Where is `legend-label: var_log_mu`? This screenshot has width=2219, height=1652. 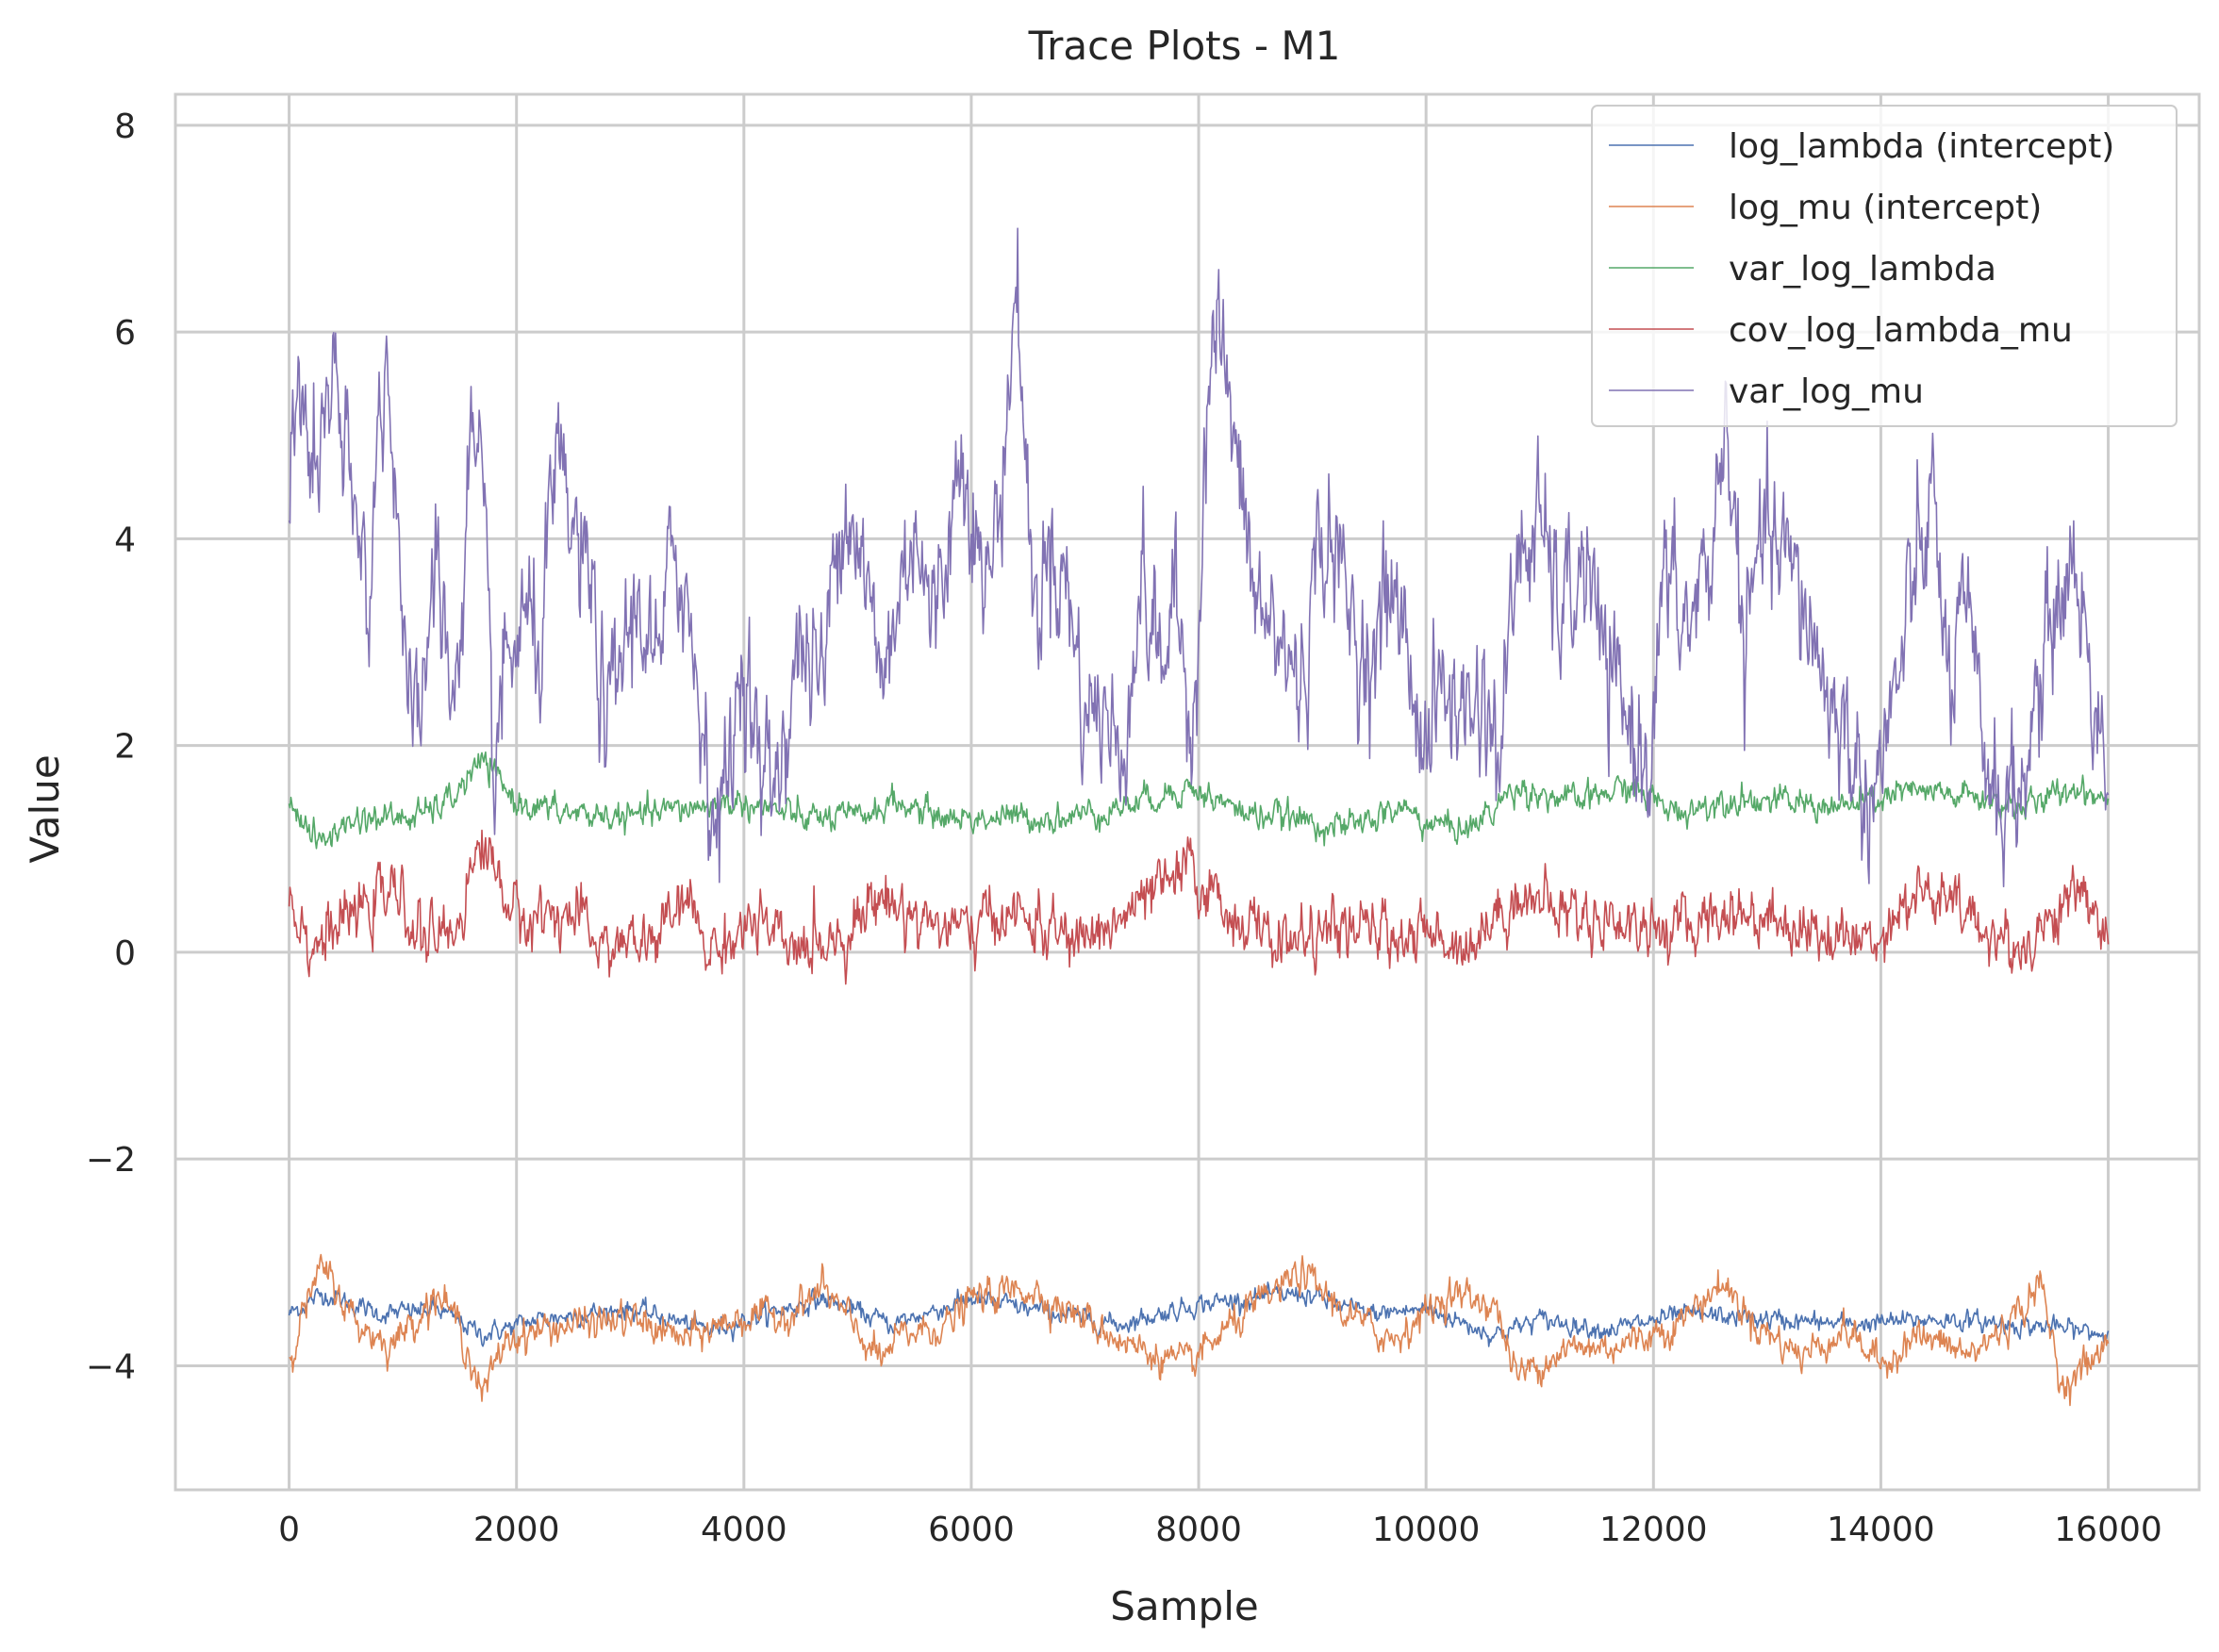
legend-label: var_log_mu is located at coordinates (1826, 391).